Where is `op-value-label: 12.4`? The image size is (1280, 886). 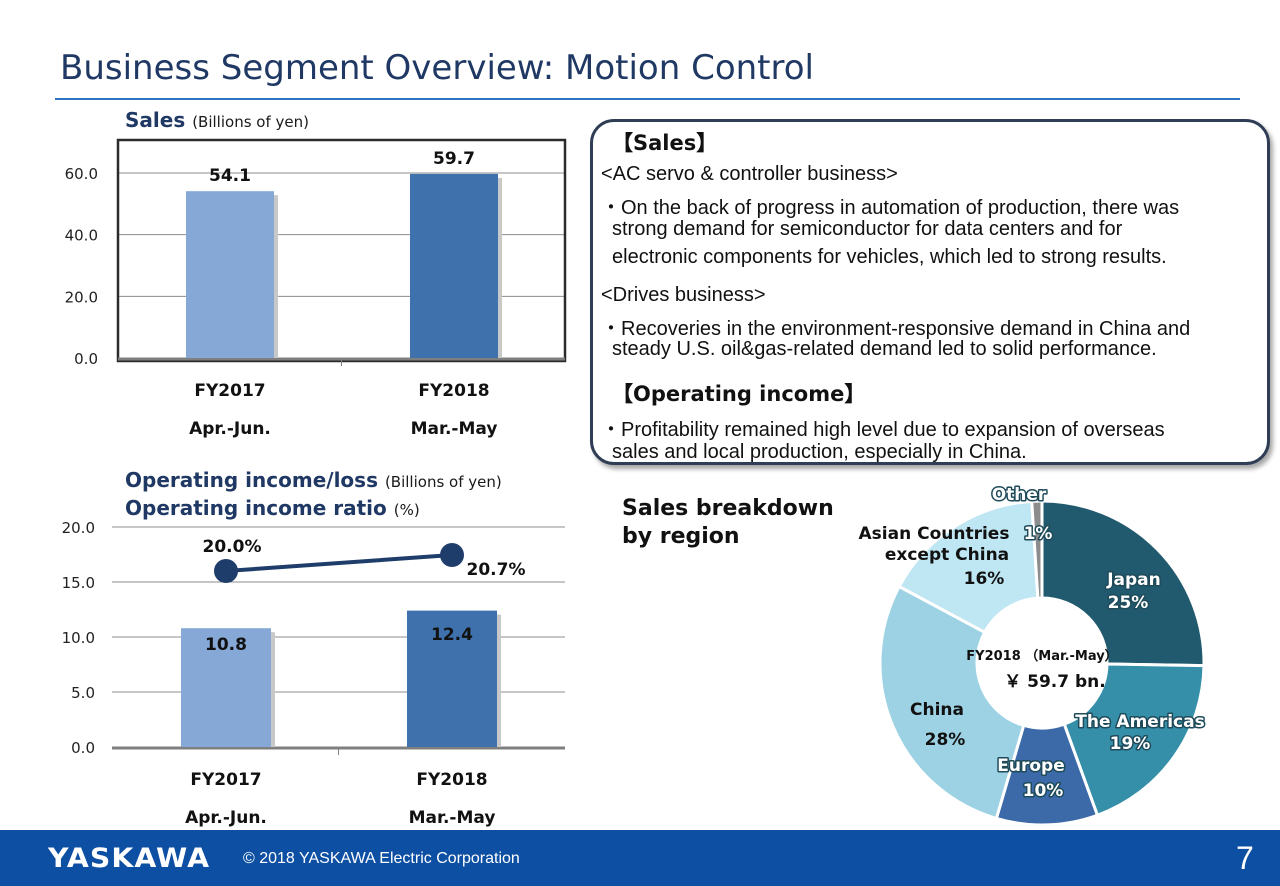
op-value-label: 12.4 is located at coordinates (452, 635).